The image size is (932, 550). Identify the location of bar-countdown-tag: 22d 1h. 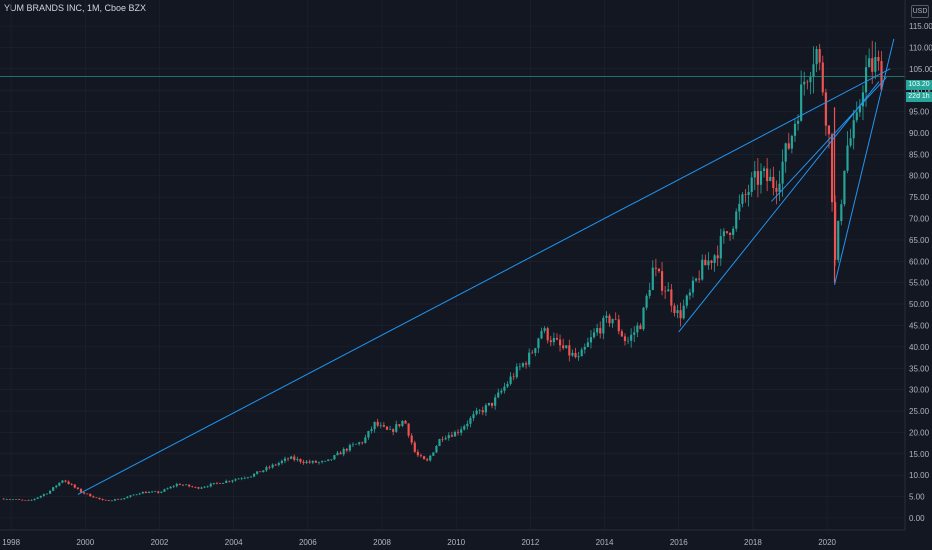
(919, 97).